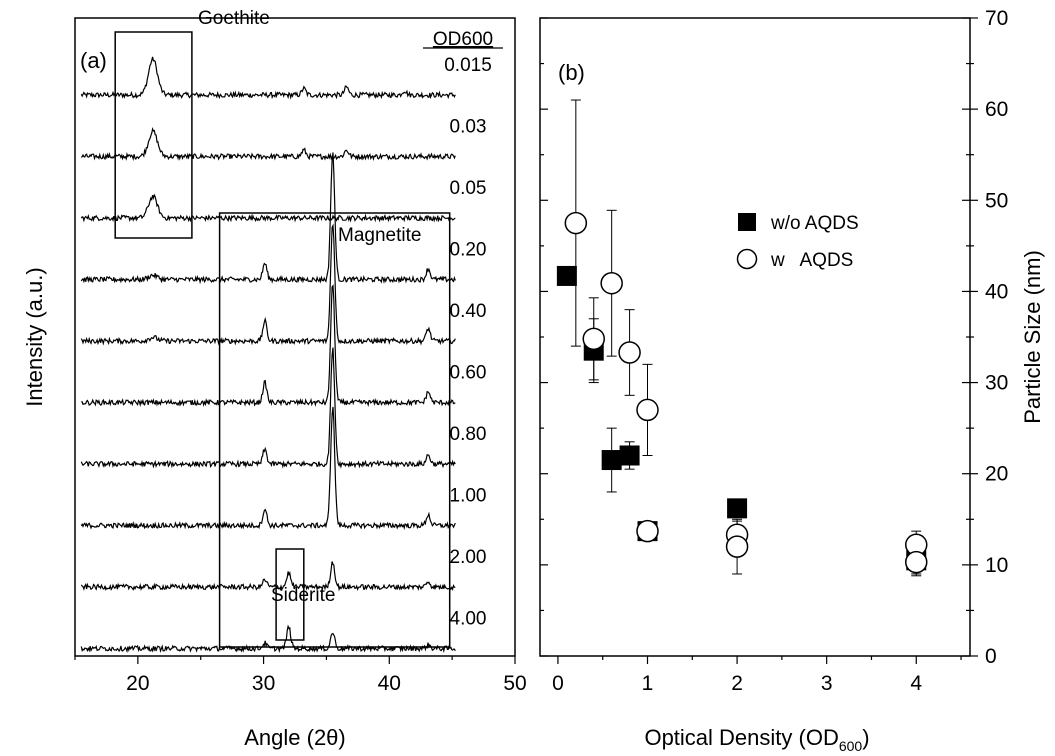 Image resolution: width=1055 pixels, height=756 pixels. What do you see at coordinates (468, 65) in the screenshot?
I see `od-label-0_015: 0.015` at bounding box center [468, 65].